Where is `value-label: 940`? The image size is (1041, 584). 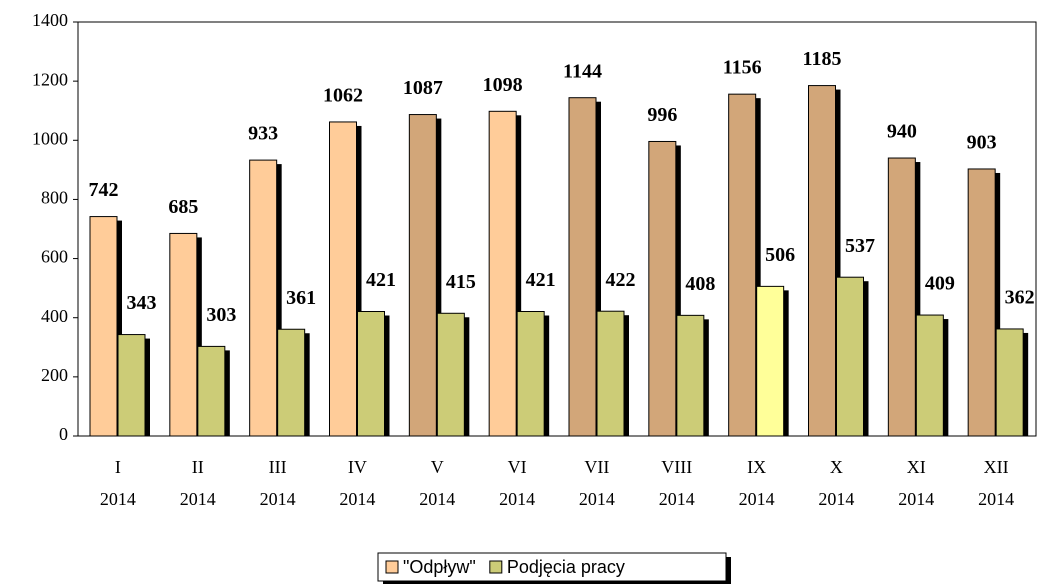
value-label: 940 is located at coordinates (902, 132).